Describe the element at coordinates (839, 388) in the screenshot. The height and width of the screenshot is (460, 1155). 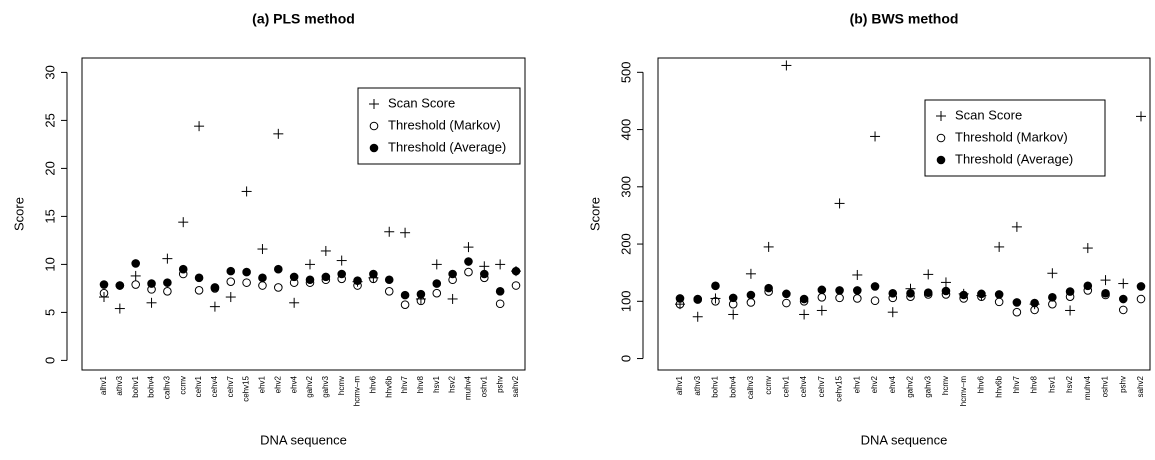
I see `x-tick-label: cehv15` at that location.